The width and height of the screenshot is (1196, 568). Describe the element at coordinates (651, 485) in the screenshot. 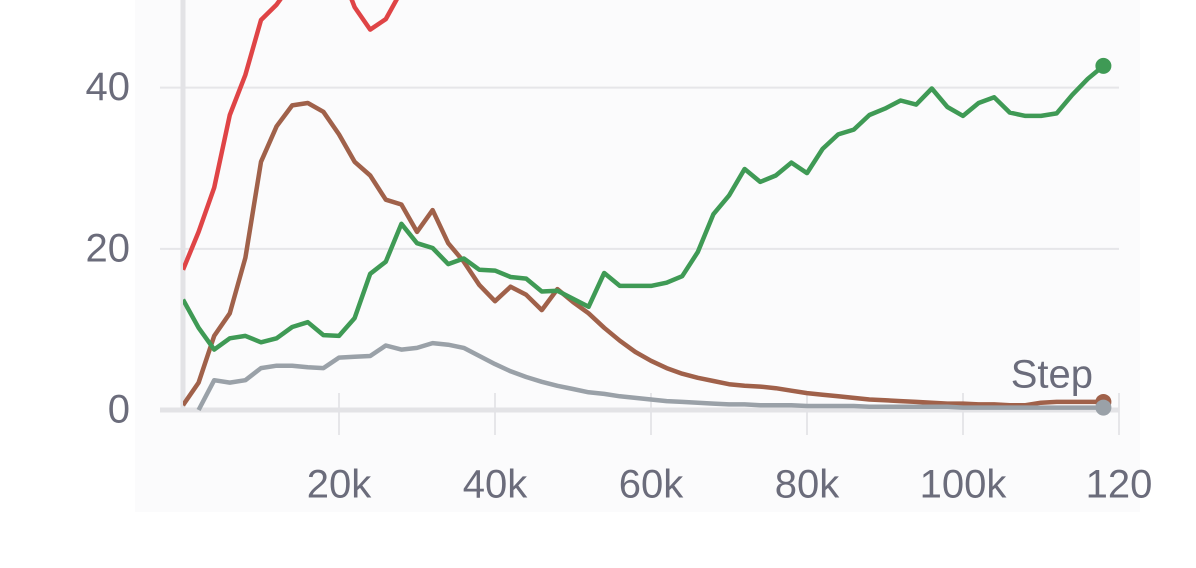

I see `x-tick-label: 60k` at that location.